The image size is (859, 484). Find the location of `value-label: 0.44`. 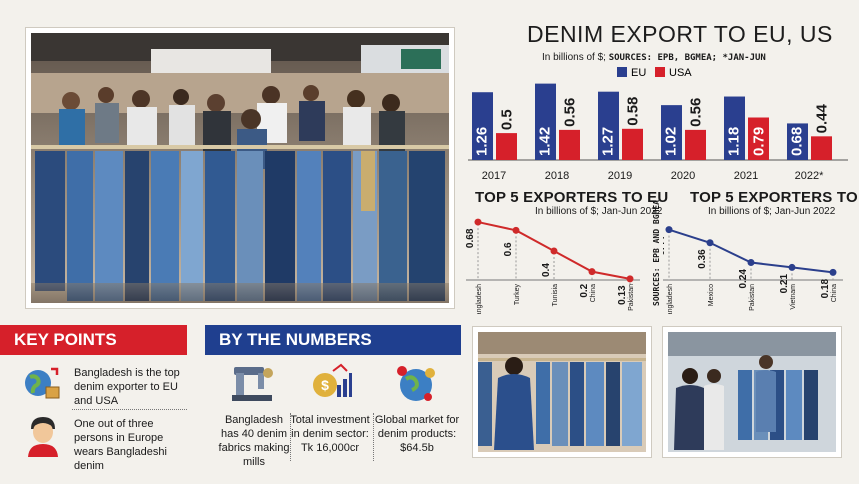

value-label: 0.44 is located at coordinates (665, 246).